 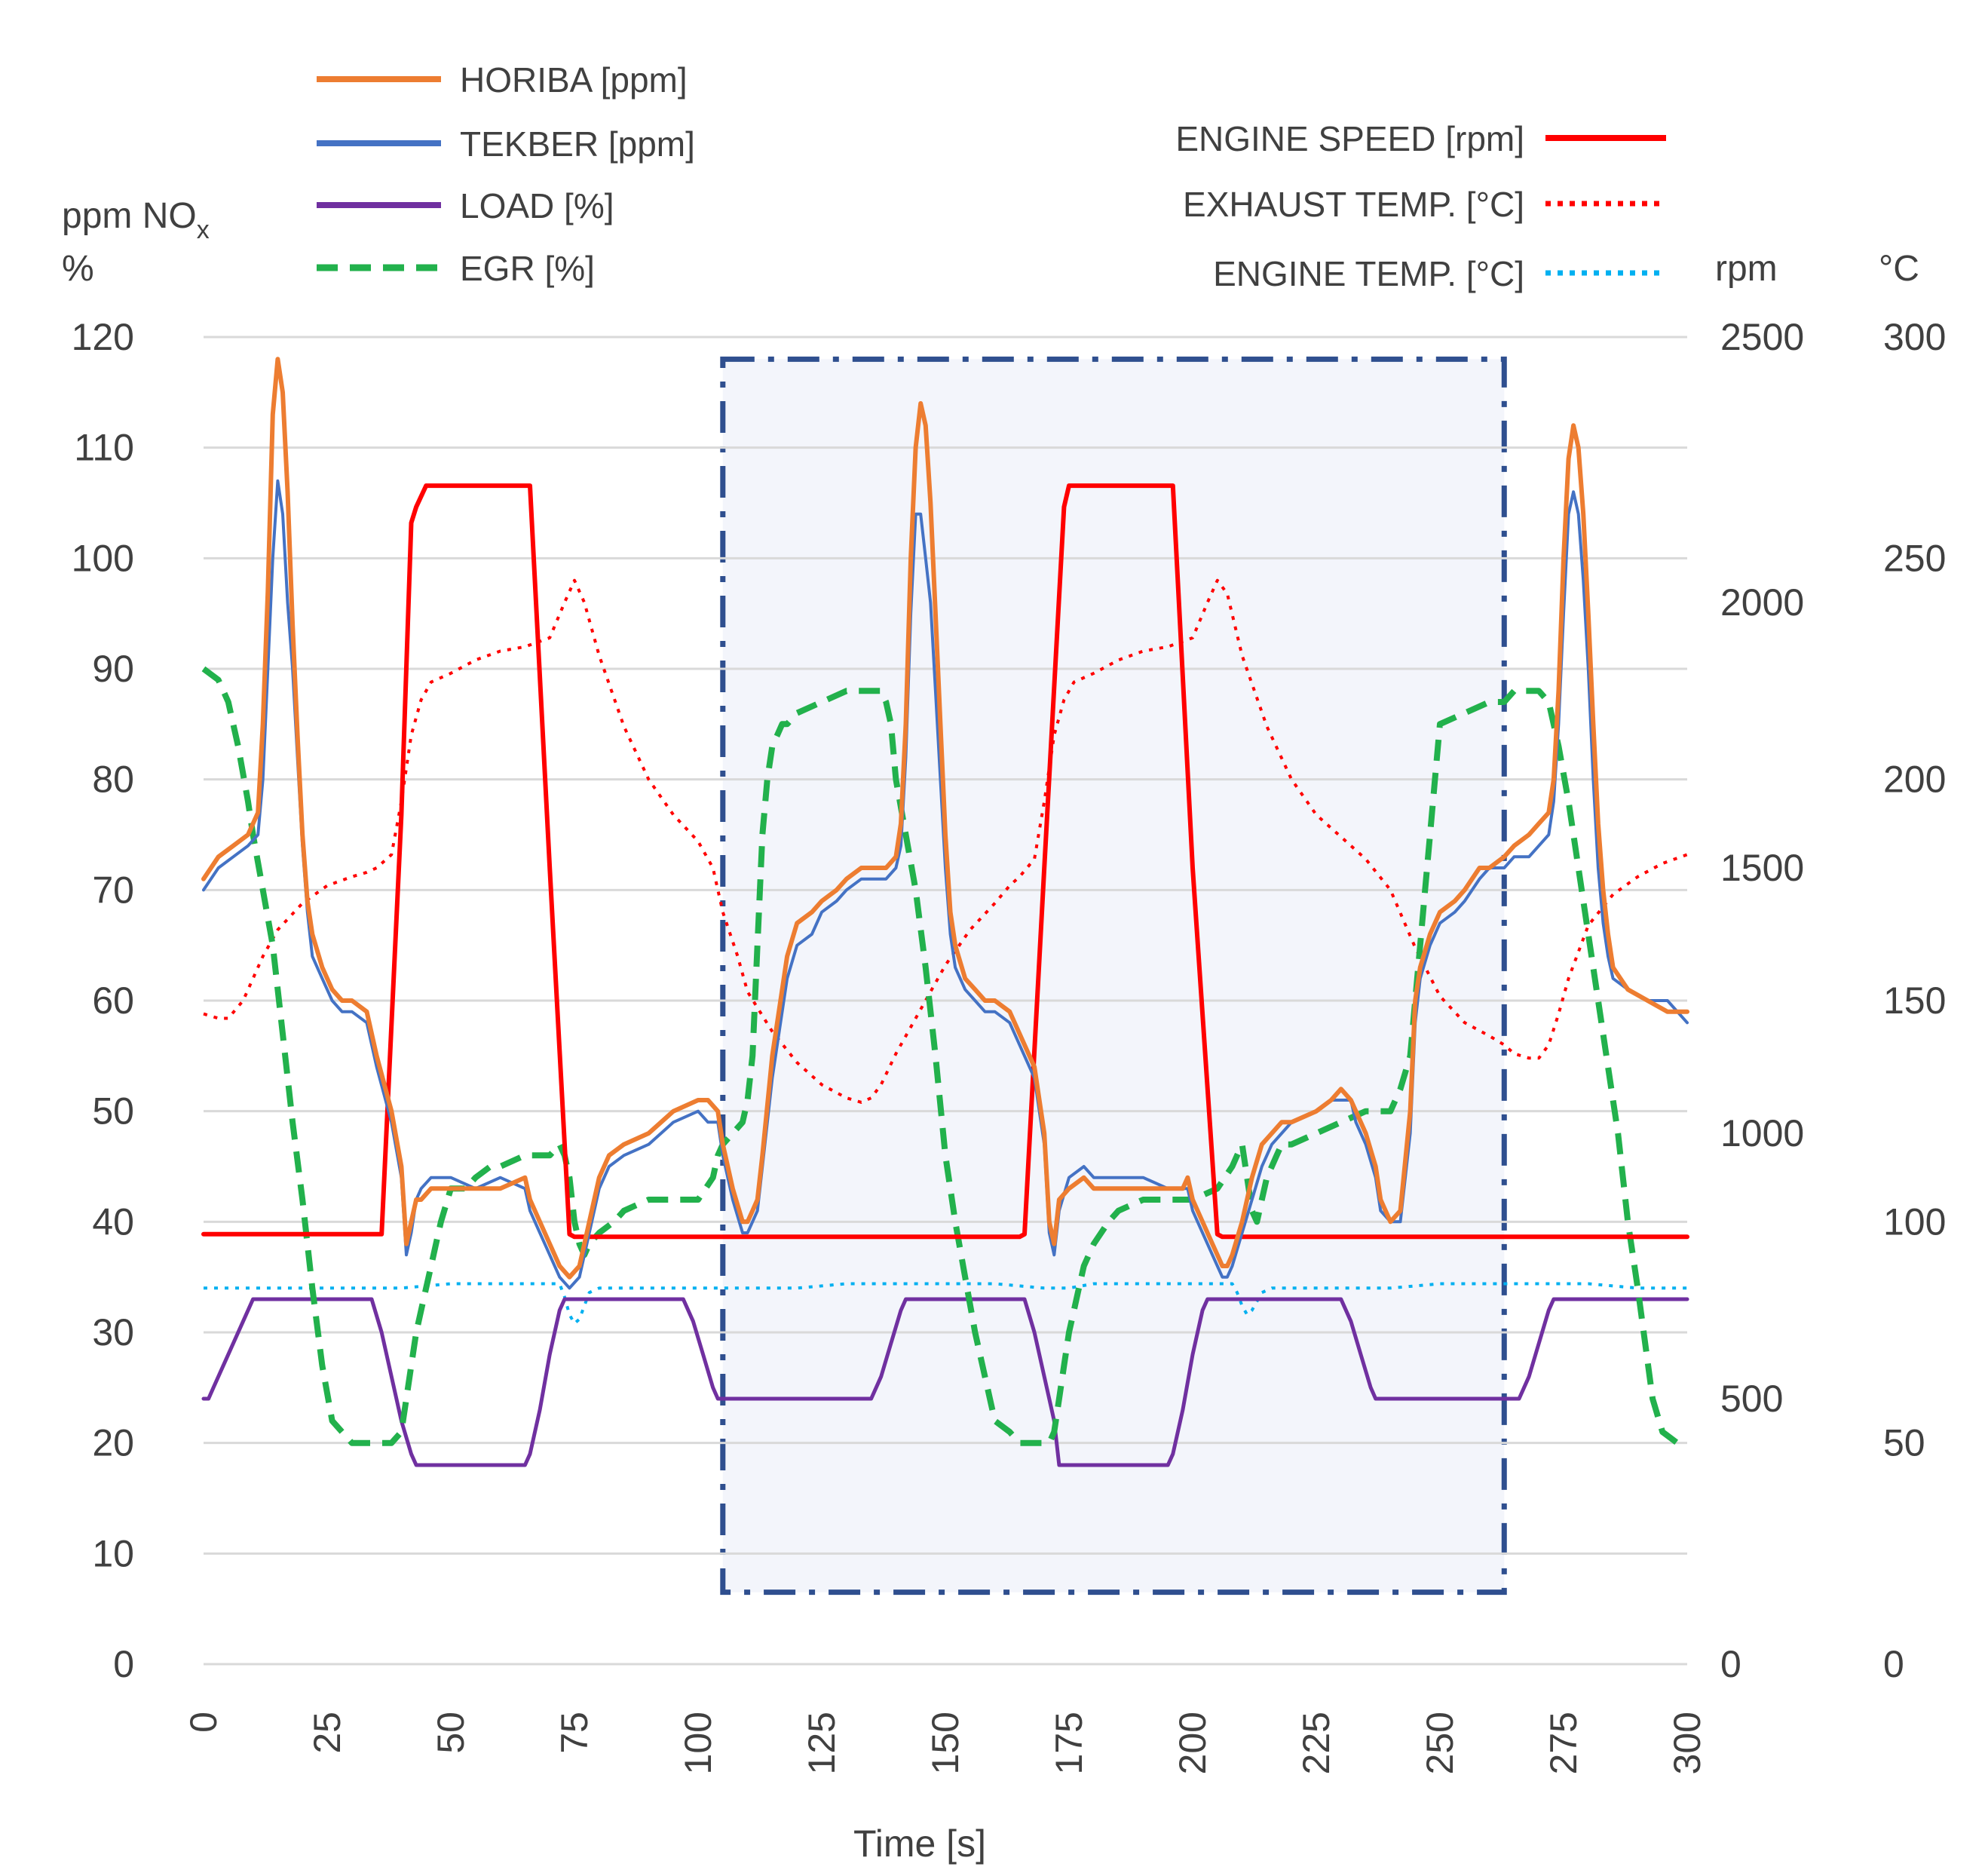 I want to click on temp-axis-ticks: 0 50 100 150 200 250 300, so click(x=1915, y=1001).